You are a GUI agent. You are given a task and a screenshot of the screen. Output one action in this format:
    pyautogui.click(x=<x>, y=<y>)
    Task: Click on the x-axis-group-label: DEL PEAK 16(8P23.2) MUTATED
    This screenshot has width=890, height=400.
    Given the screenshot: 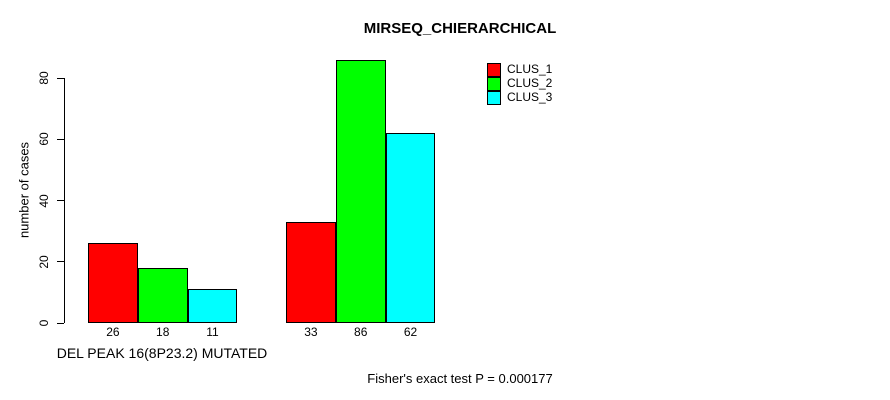 What is the action you would take?
    pyautogui.click(x=162, y=353)
    